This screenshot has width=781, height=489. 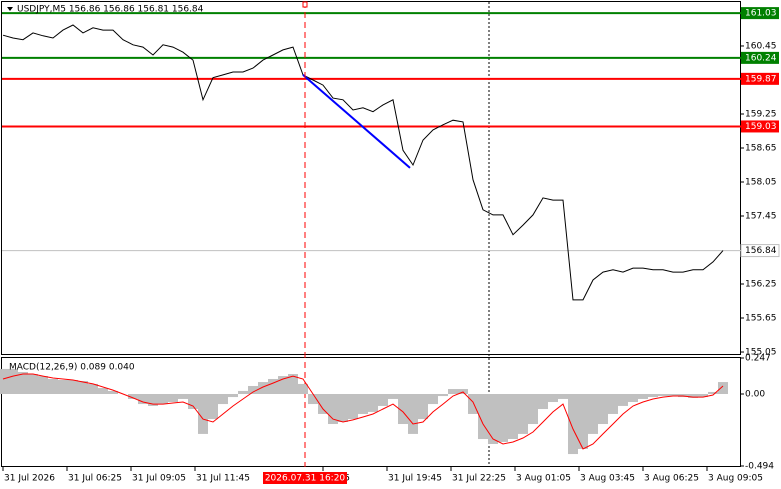 What do you see at coordinates (415, 479) in the screenshot?
I see `x-tick-label: 31 Jul 19:45` at bounding box center [415, 479].